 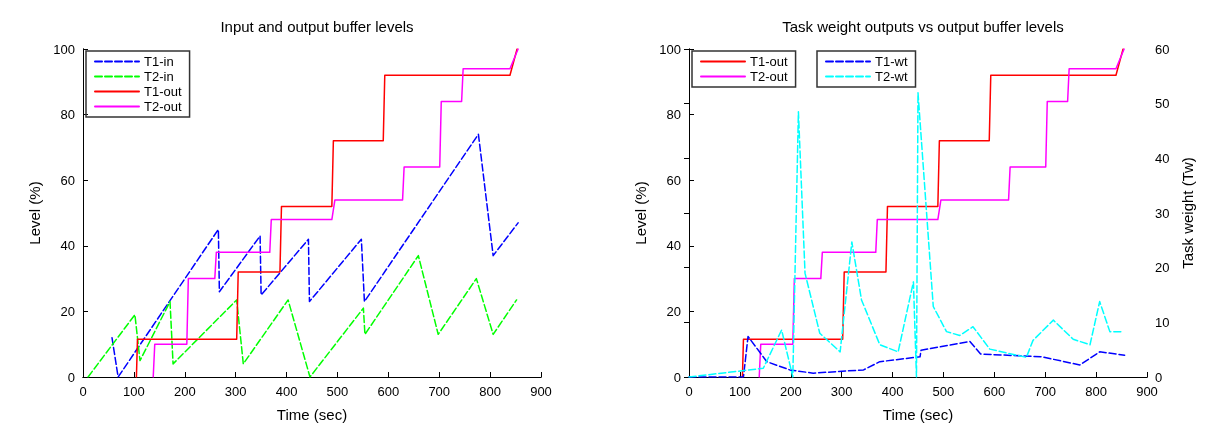 I want to click on y2-tick-label: 30, so click(x=1162, y=213).